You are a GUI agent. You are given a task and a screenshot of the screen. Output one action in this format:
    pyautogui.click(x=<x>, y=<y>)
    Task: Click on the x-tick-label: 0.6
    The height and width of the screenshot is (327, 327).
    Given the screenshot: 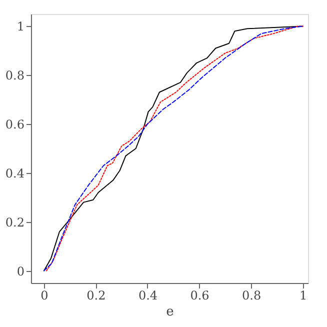 What is the action you would take?
    pyautogui.click(x=200, y=295)
    